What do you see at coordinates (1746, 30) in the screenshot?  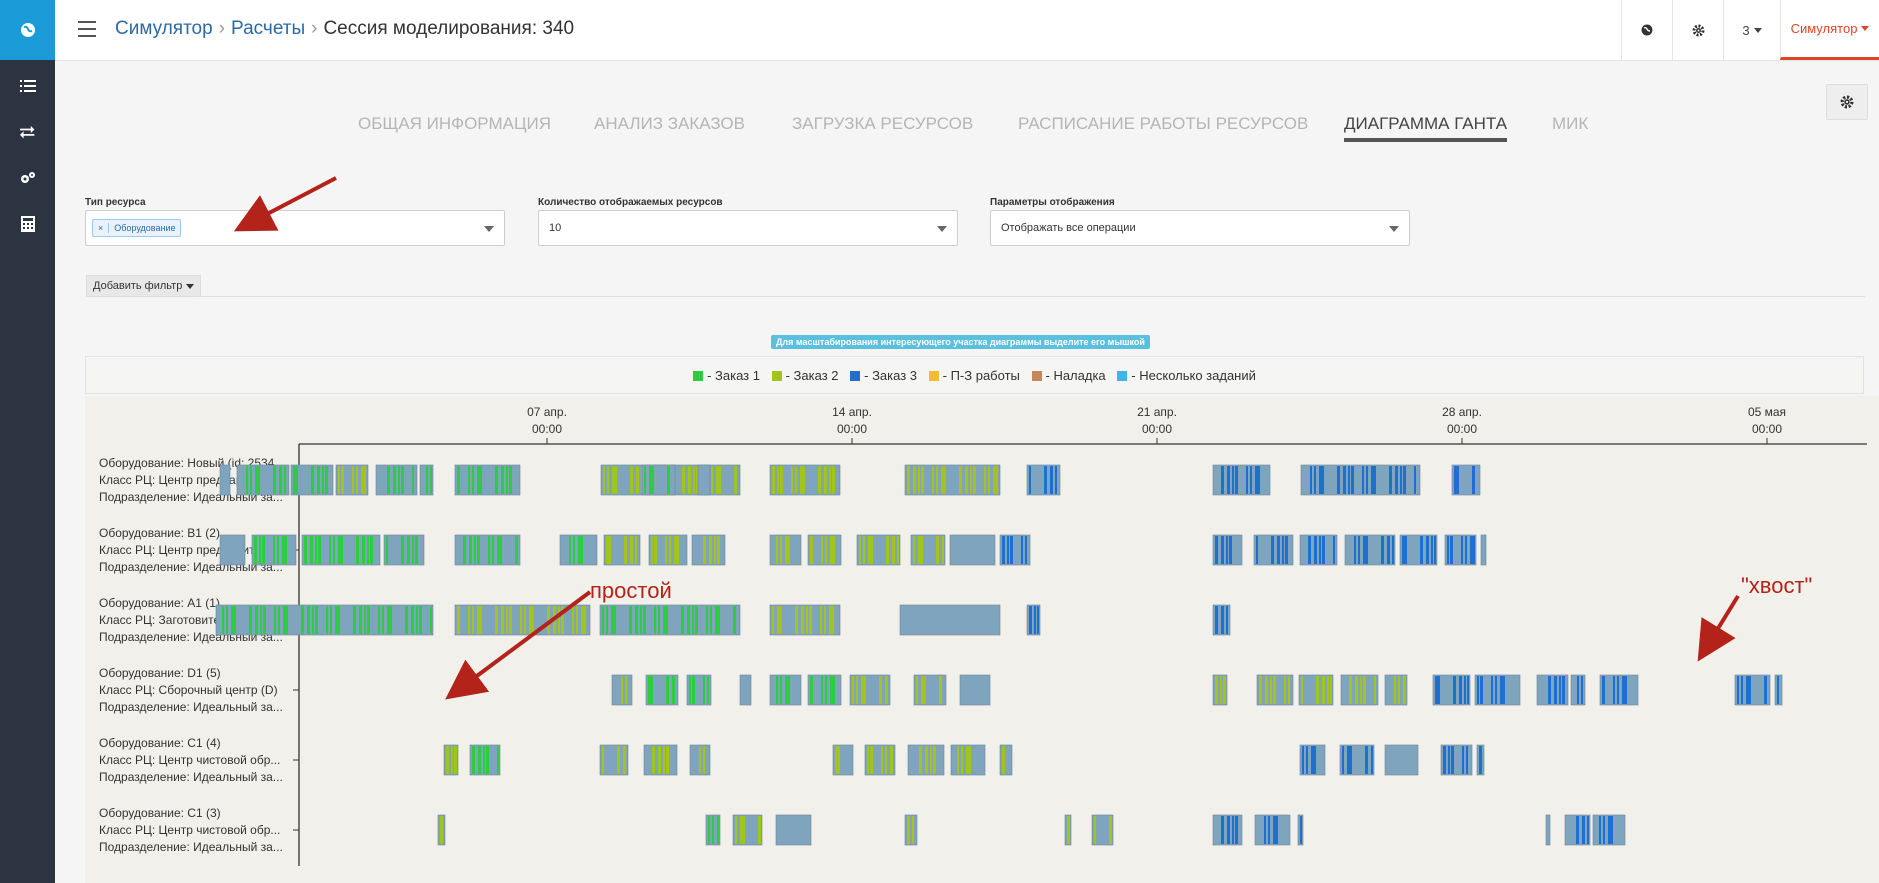 I see `count-label: 3` at bounding box center [1746, 30].